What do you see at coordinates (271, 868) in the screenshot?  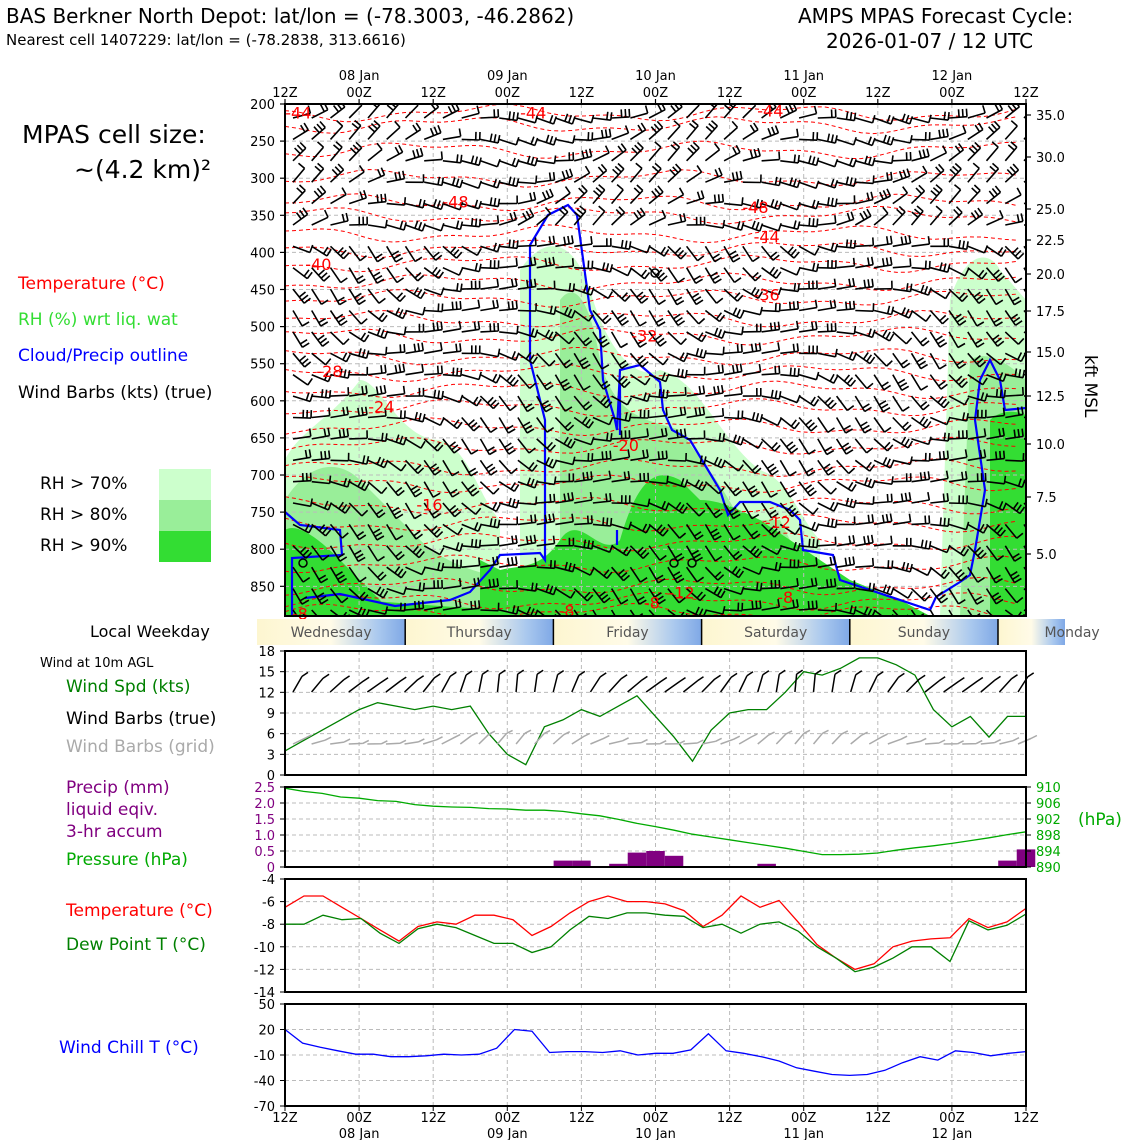 I see `y-tick-label: 0` at bounding box center [271, 868].